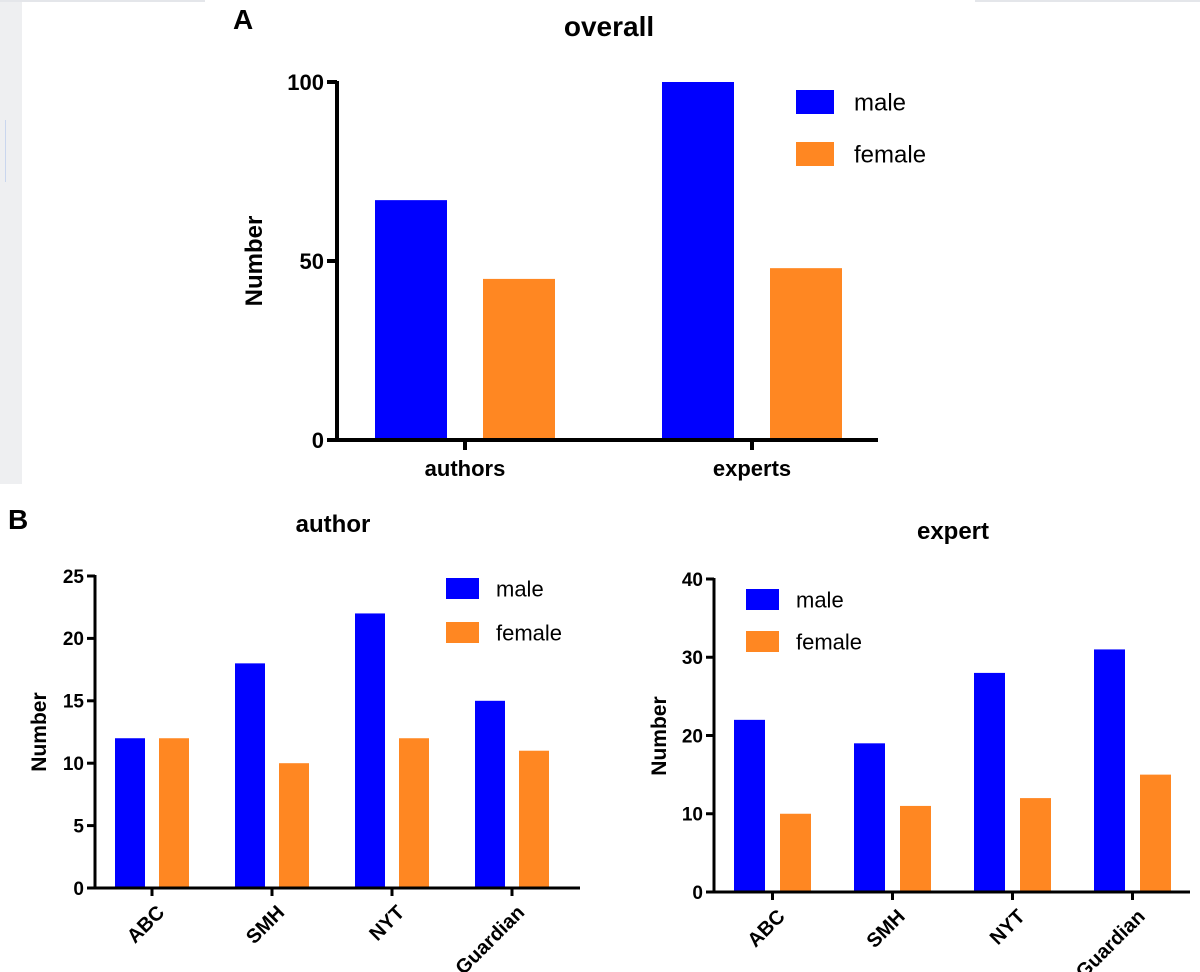  Describe the element at coordinates (953, 531) in the screenshot. I see `chart-title: expert` at that location.